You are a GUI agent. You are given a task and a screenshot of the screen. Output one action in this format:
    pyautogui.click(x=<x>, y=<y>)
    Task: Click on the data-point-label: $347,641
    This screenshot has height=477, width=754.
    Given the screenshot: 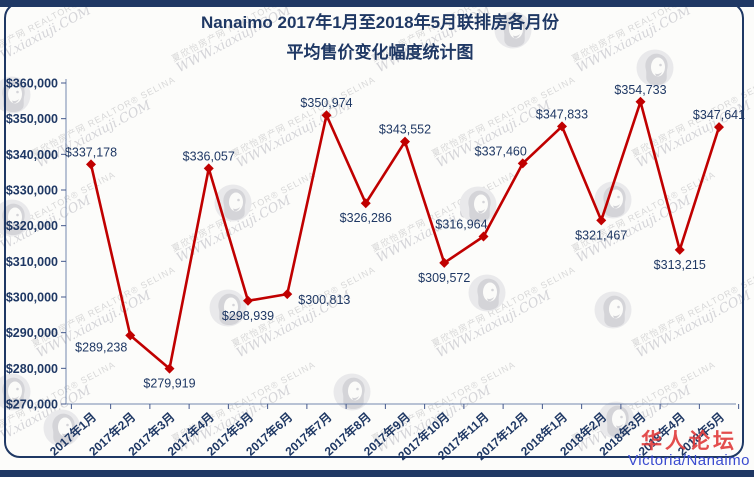 What is the action you would take?
    pyautogui.click(x=719, y=115)
    